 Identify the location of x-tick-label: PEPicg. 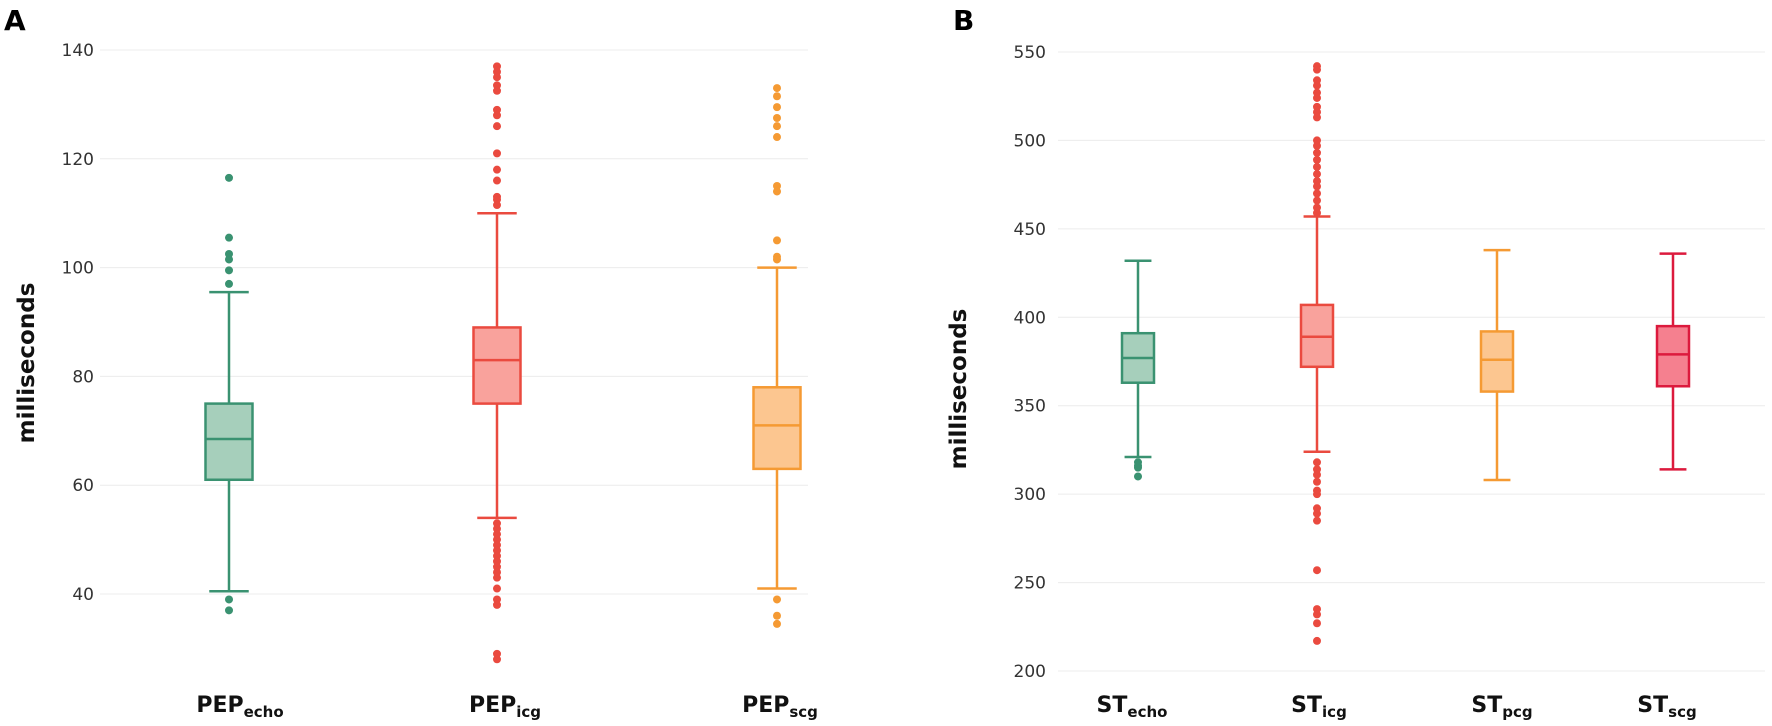
(505, 707).